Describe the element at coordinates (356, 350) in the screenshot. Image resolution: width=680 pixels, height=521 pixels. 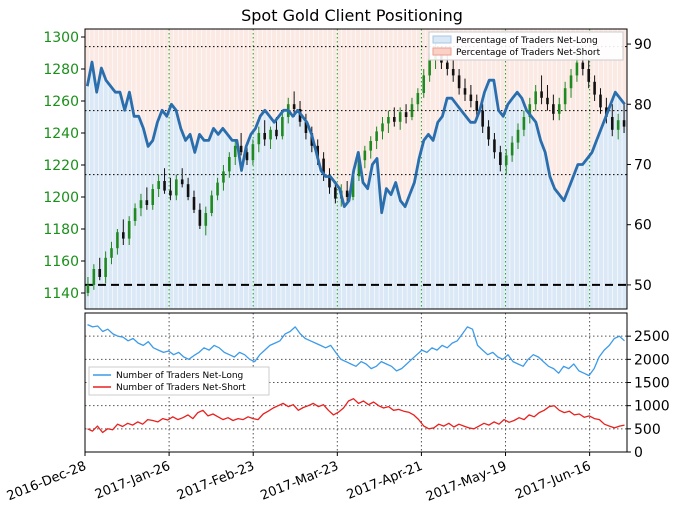
I see `net-long-count-line` at that location.